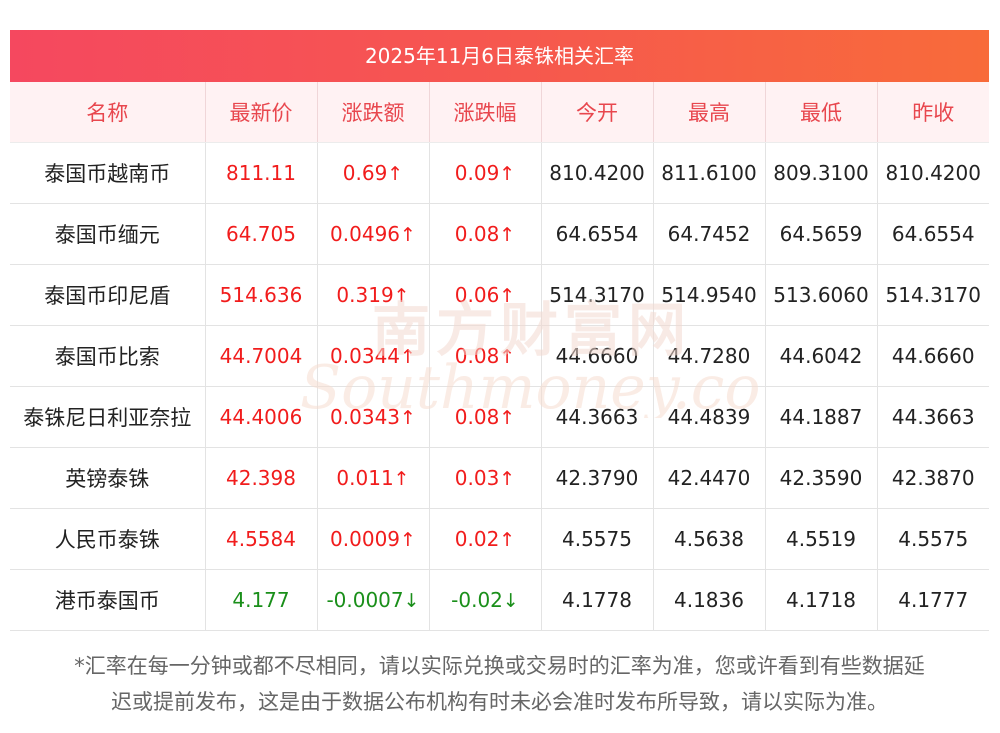  I want to click on low-price-value: 44.1887, so click(821, 417).